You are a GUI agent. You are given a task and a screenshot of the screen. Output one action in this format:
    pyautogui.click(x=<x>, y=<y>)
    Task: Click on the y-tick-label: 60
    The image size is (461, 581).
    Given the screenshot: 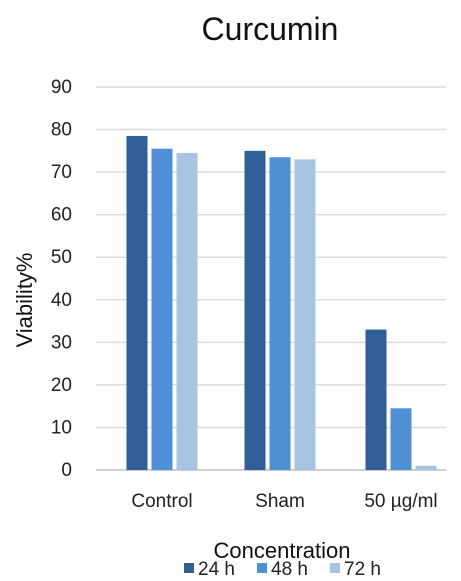 What is the action you would take?
    pyautogui.click(x=61, y=215)
    